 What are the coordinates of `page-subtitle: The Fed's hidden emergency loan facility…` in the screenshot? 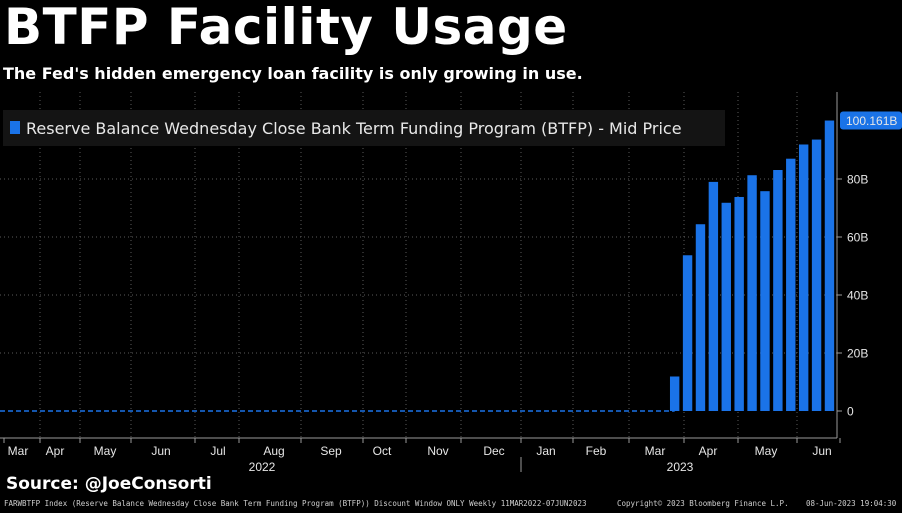 It's located at (293, 73).